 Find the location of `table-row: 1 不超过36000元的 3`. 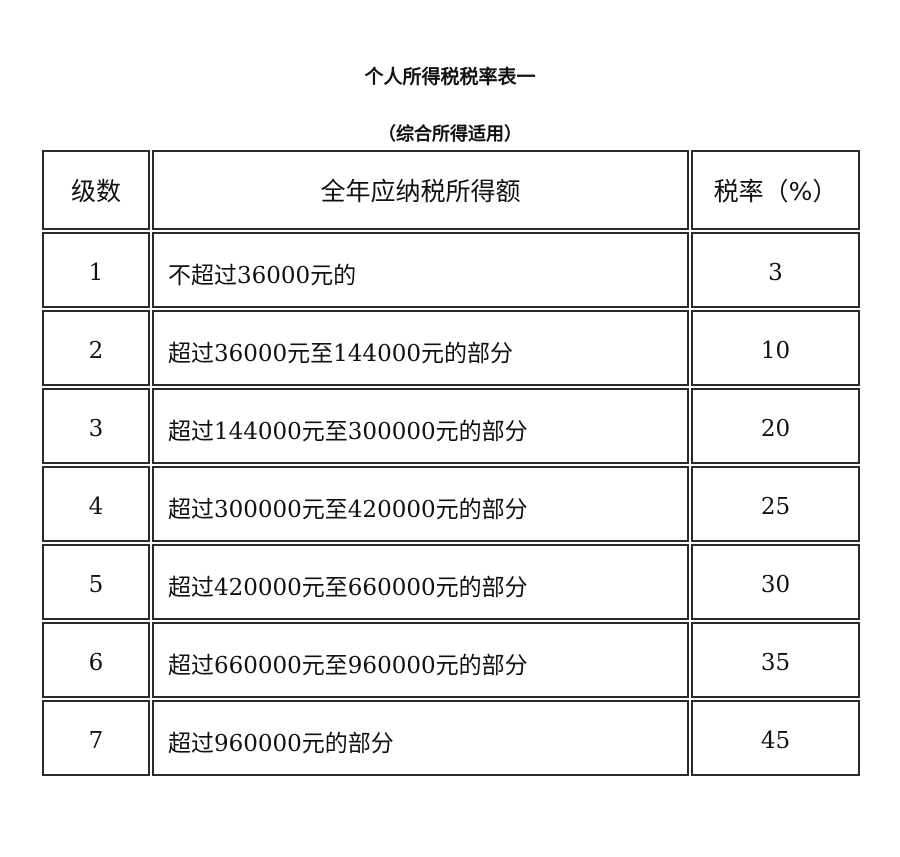

table-row: 1 不超过36000元的 3 is located at coordinates (451, 270).